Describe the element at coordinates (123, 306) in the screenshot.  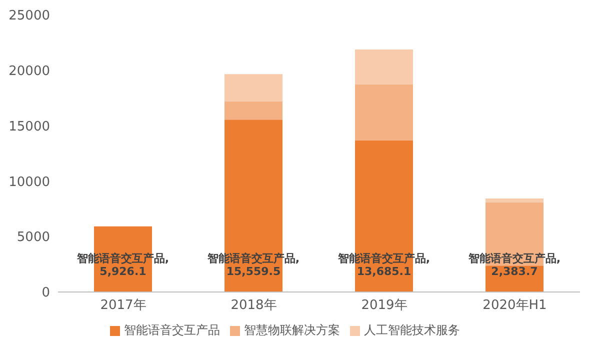
I see `x-tick-label: 2017年` at that location.